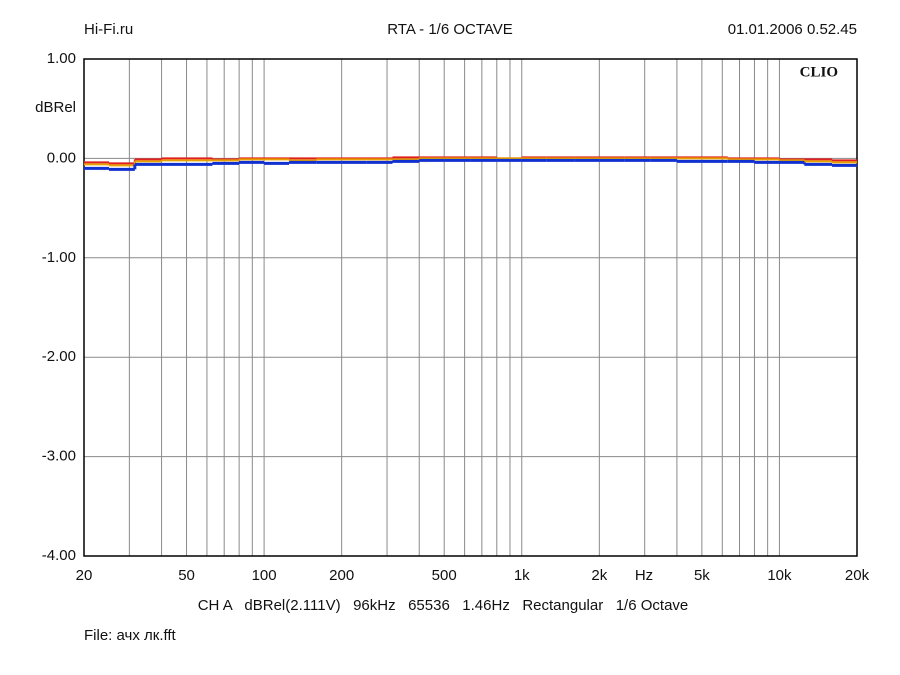  I want to click on brand-logo: CLIO, so click(819, 72).